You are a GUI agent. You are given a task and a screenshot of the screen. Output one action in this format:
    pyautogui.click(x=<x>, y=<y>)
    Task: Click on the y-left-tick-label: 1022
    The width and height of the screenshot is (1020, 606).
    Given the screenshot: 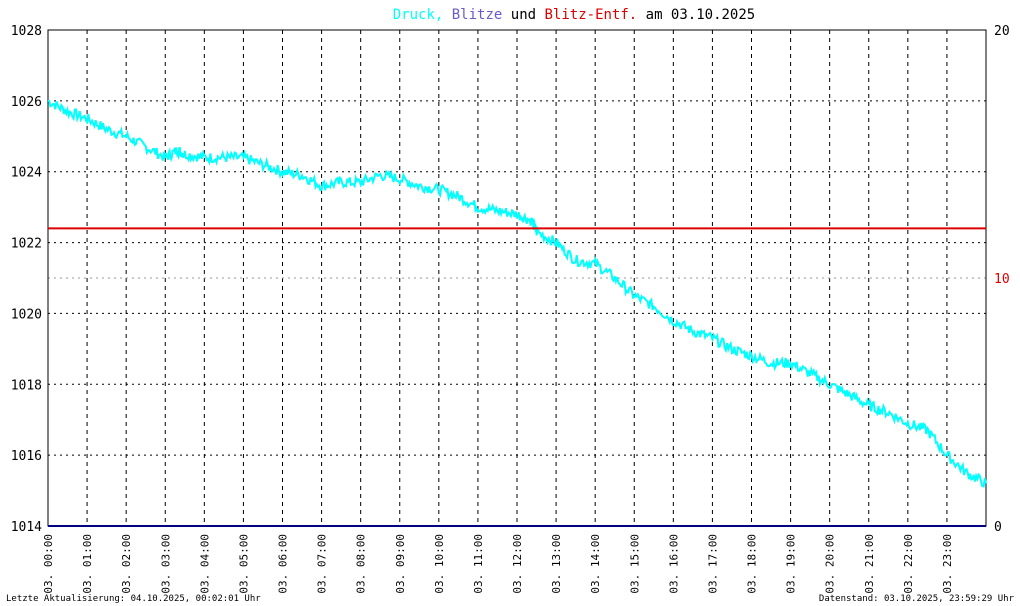 What is the action you would take?
    pyautogui.click(x=26, y=244)
    